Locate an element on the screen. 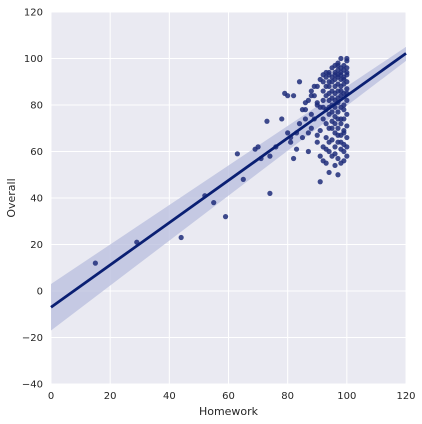  y-tick-label: −40 is located at coordinates (32, 385).